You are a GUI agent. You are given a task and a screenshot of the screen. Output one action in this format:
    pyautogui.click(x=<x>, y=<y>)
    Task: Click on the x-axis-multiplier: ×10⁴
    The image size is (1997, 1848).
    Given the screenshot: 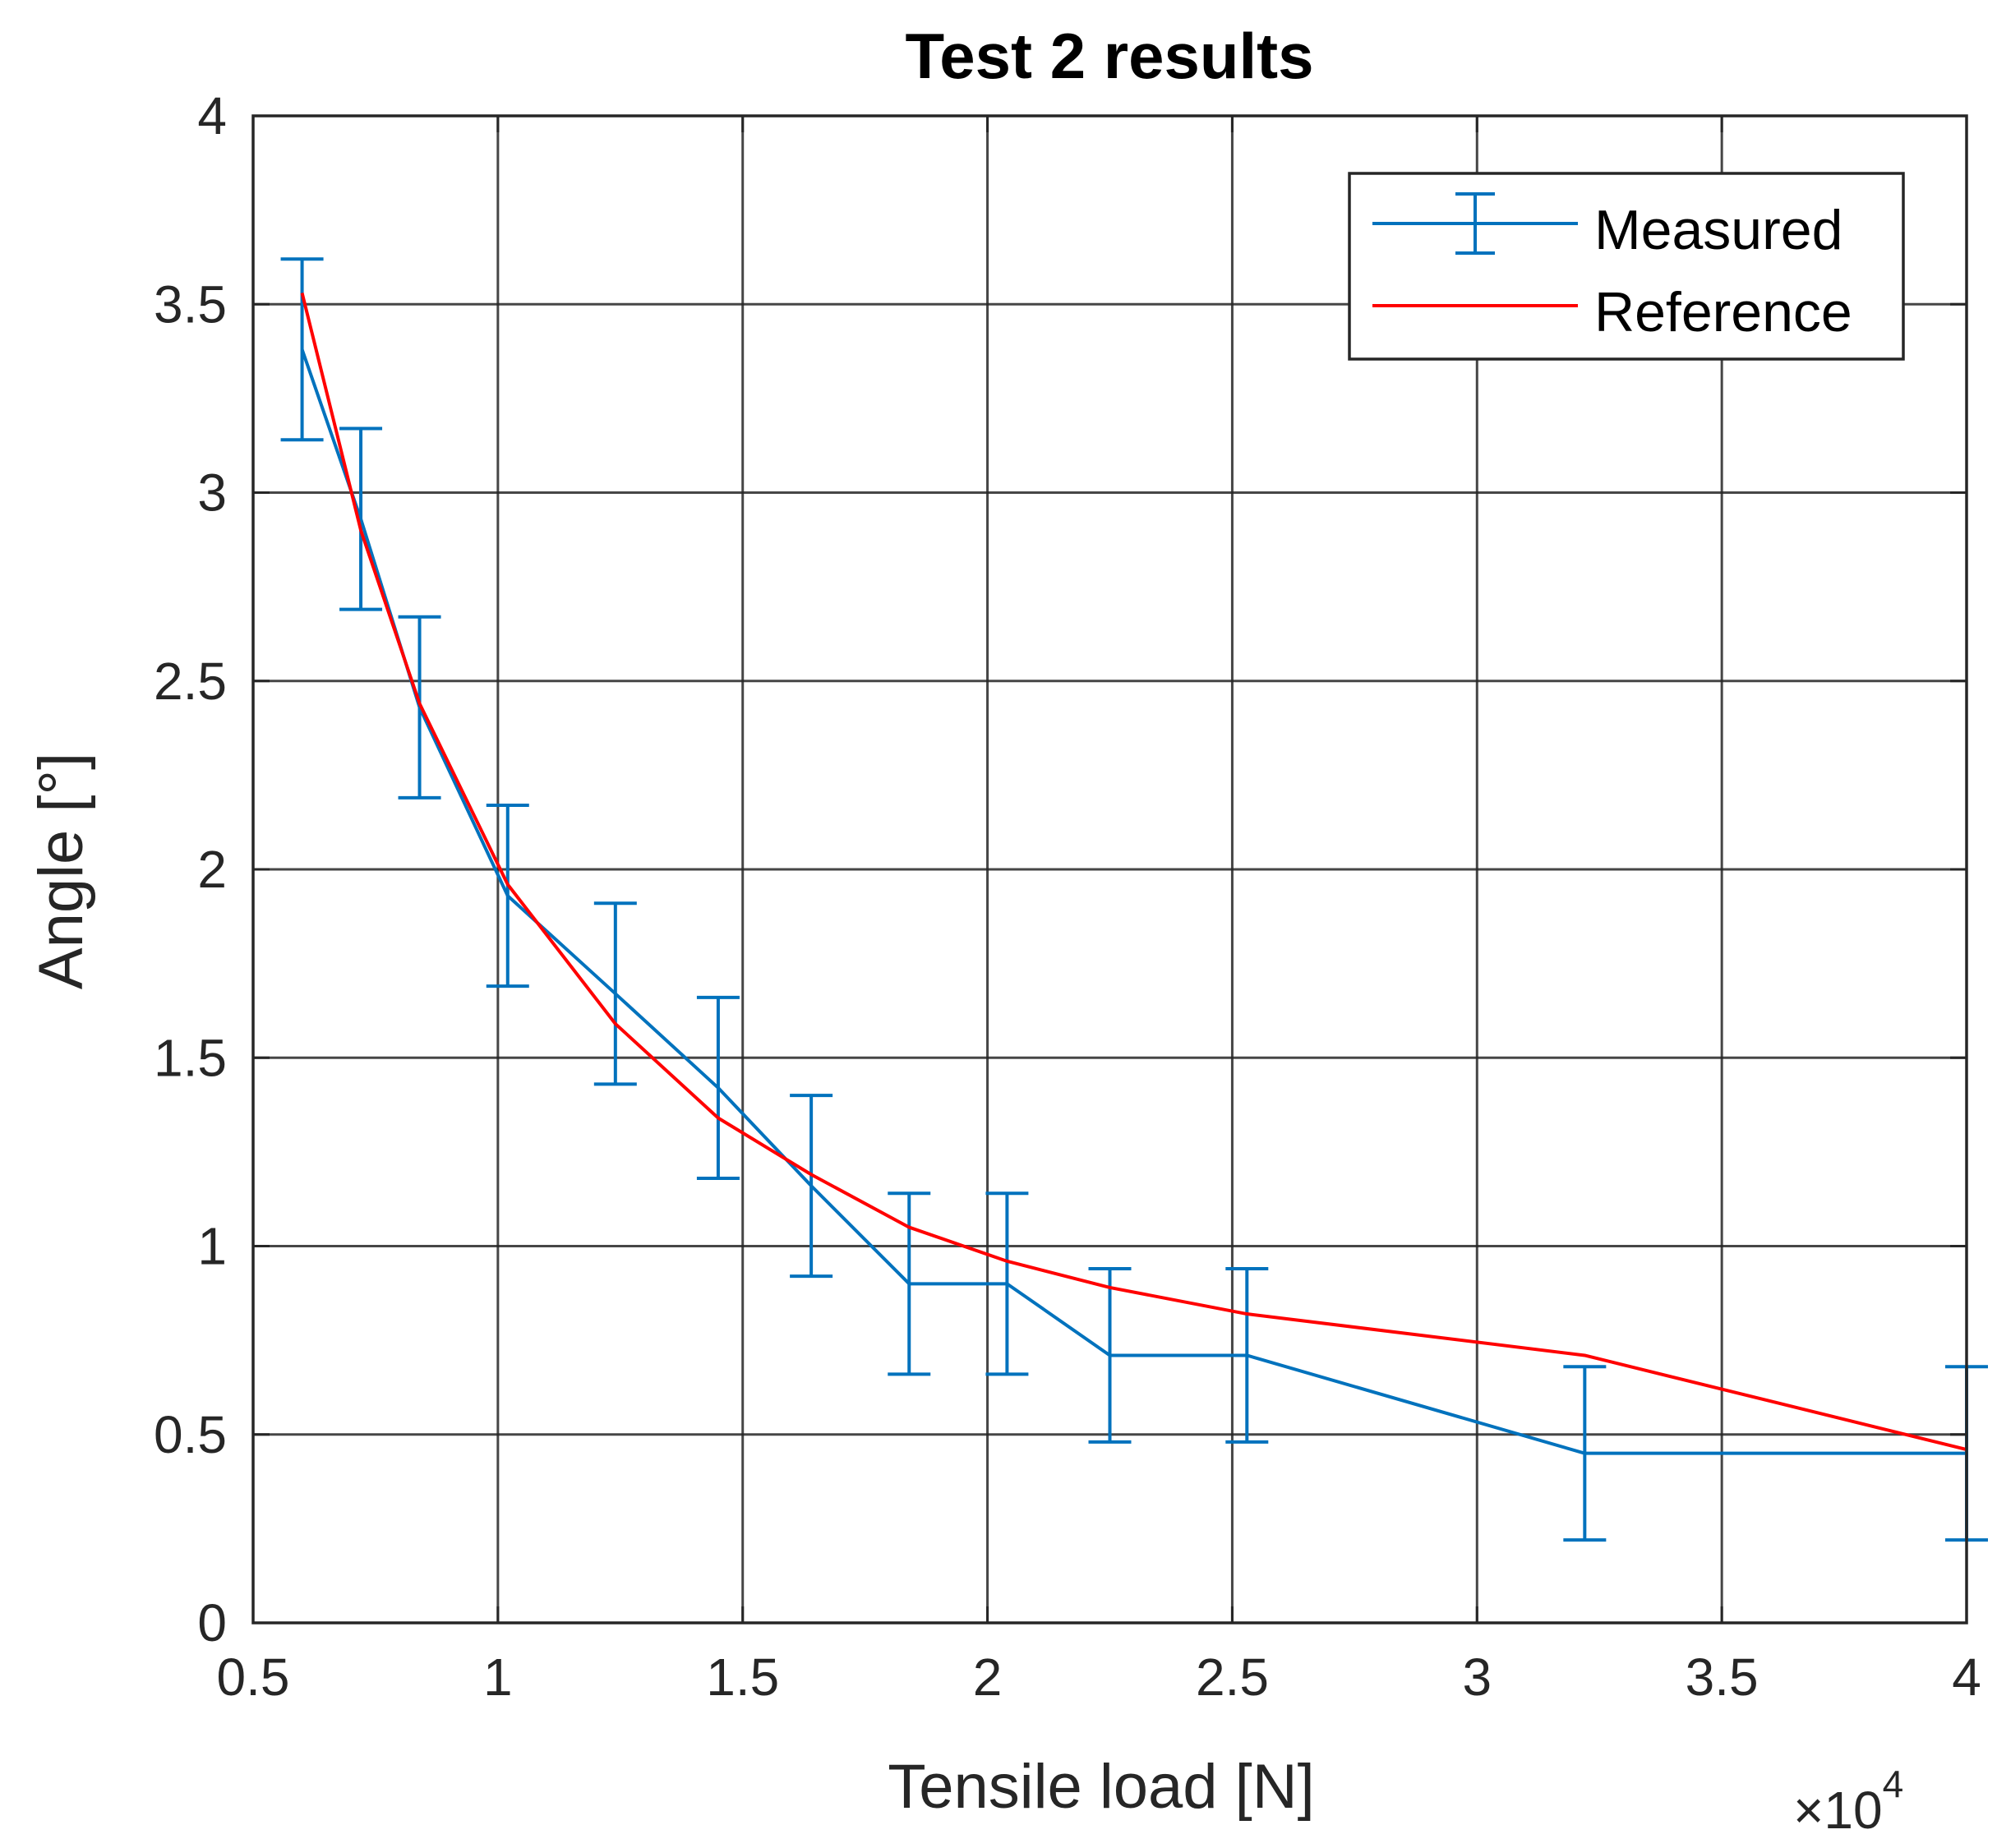 What is the action you would take?
    pyautogui.click(x=1848, y=1802)
    